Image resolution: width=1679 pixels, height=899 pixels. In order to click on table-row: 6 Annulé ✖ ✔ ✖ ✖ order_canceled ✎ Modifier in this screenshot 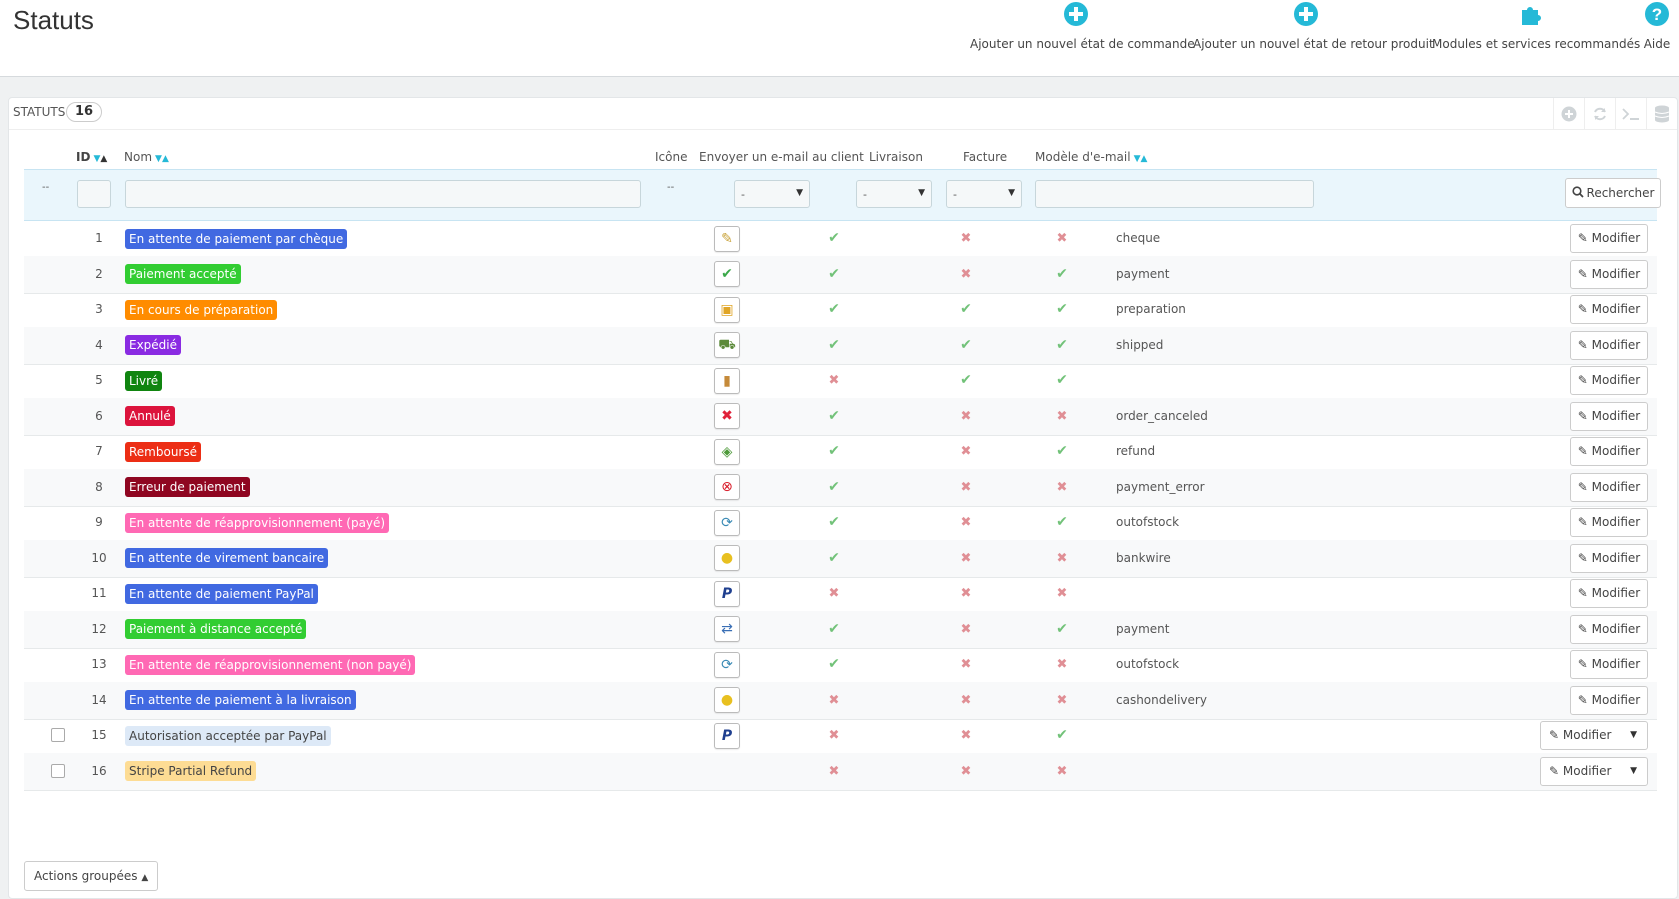, I will do `click(840, 416)`.